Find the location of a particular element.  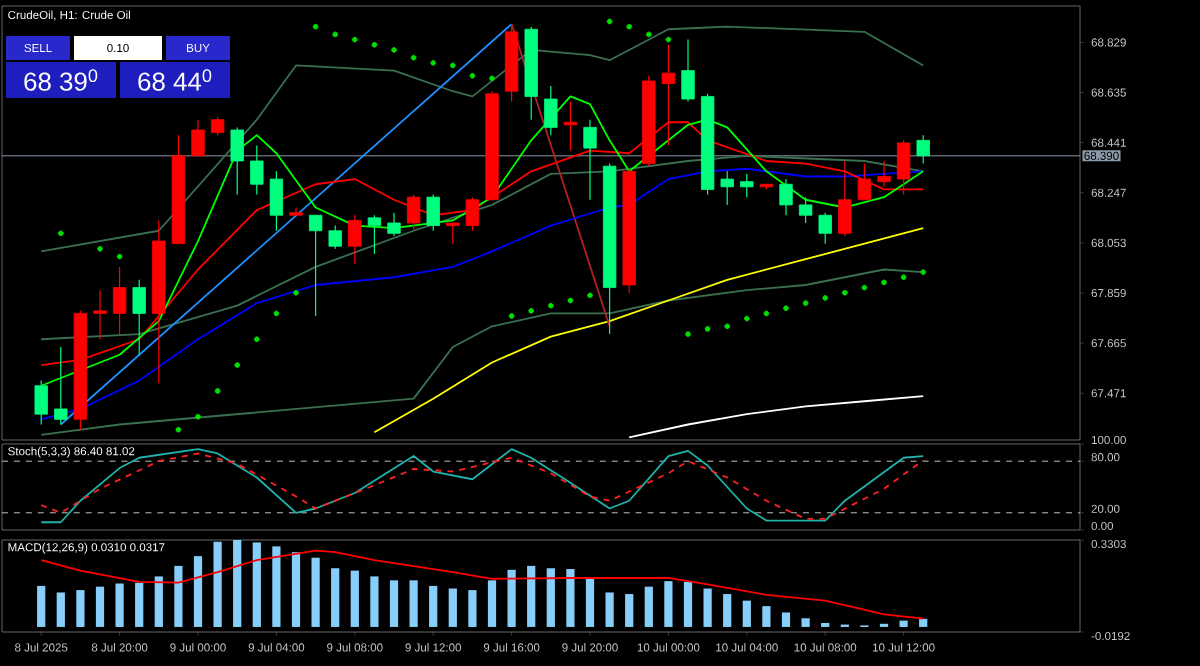

annotation: 68 44$^{0}$ is located at coordinates (175, 80).